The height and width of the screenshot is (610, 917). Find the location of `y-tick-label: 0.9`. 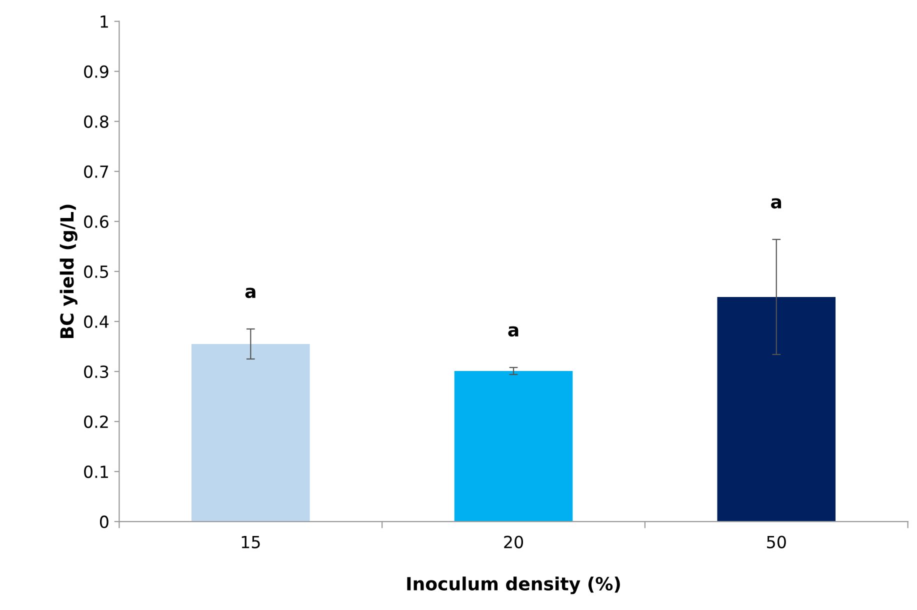

y-tick-label: 0.9 is located at coordinates (96, 71).